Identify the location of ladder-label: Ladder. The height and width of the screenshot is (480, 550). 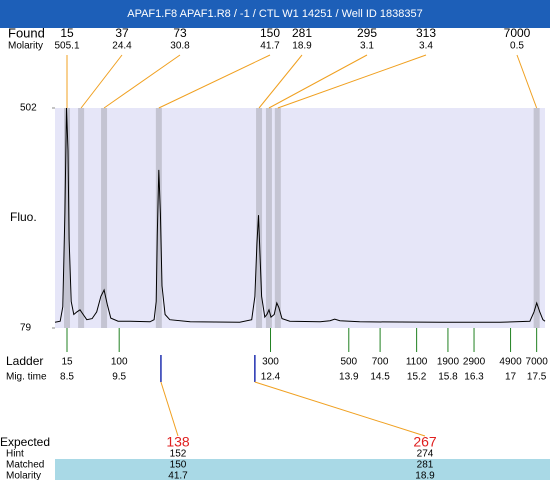
(24, 361).